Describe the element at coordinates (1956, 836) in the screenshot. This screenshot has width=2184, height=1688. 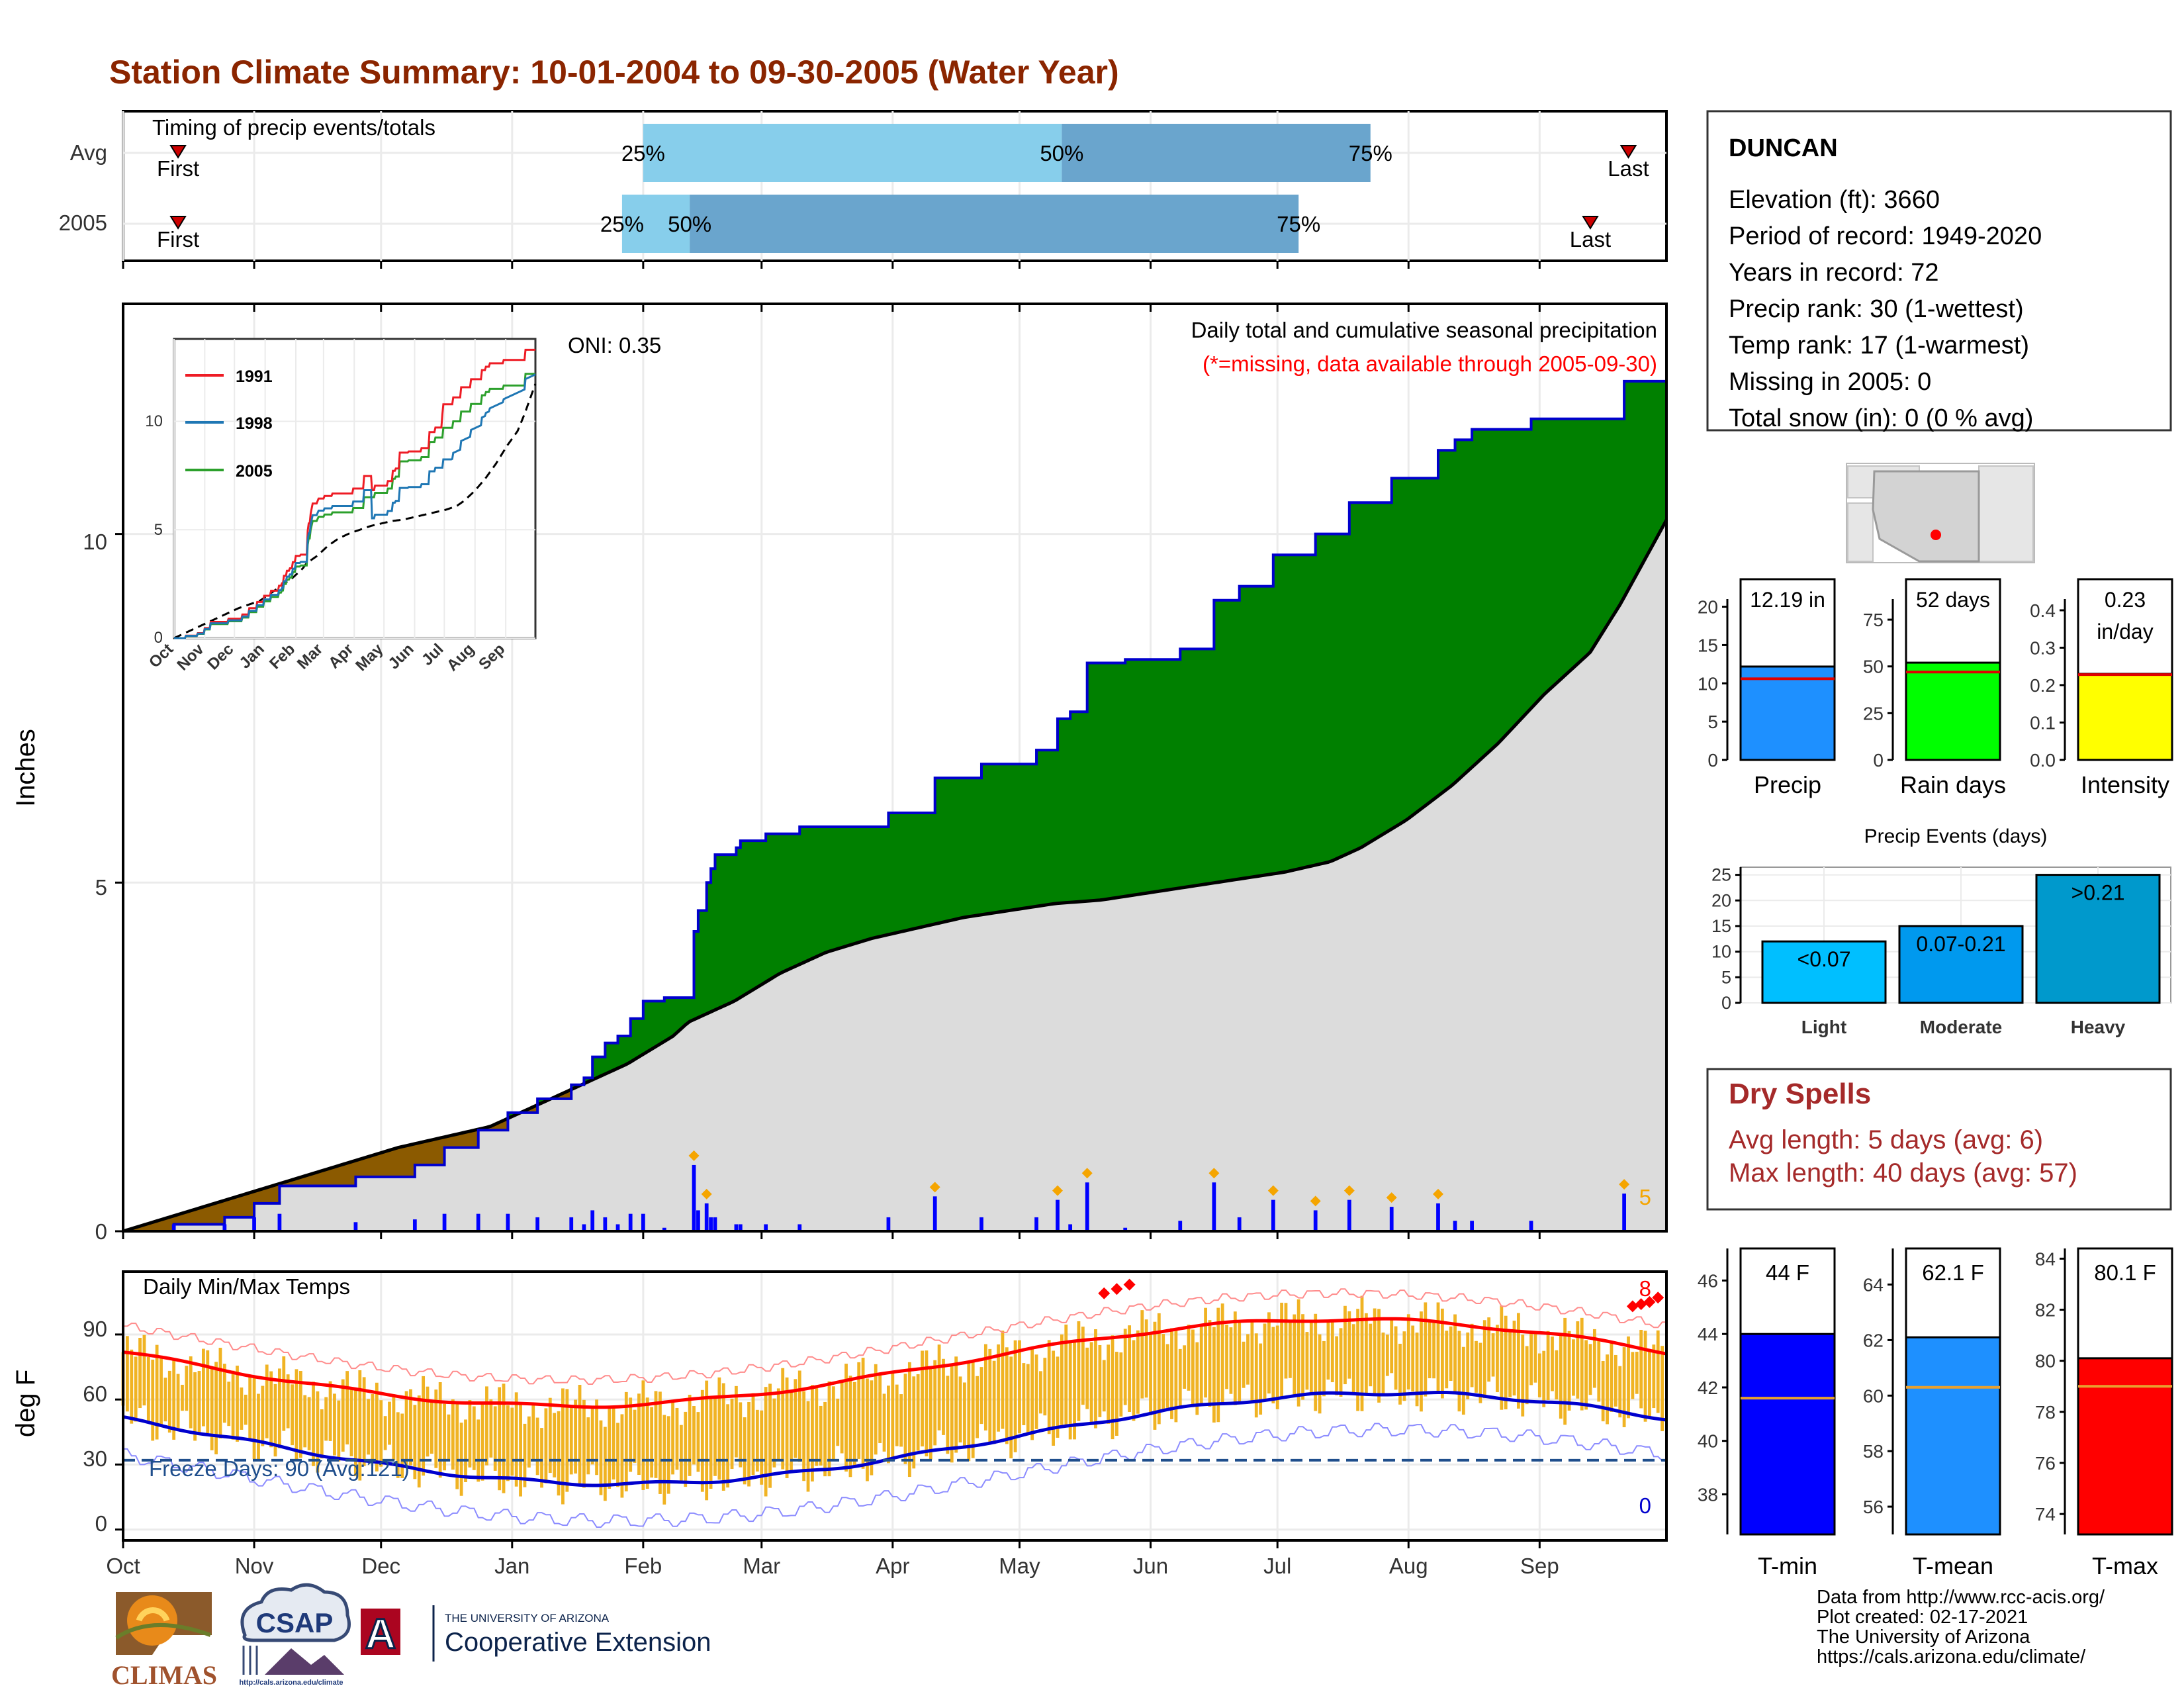
I see `events-title: Precip Events (days)` at that location.